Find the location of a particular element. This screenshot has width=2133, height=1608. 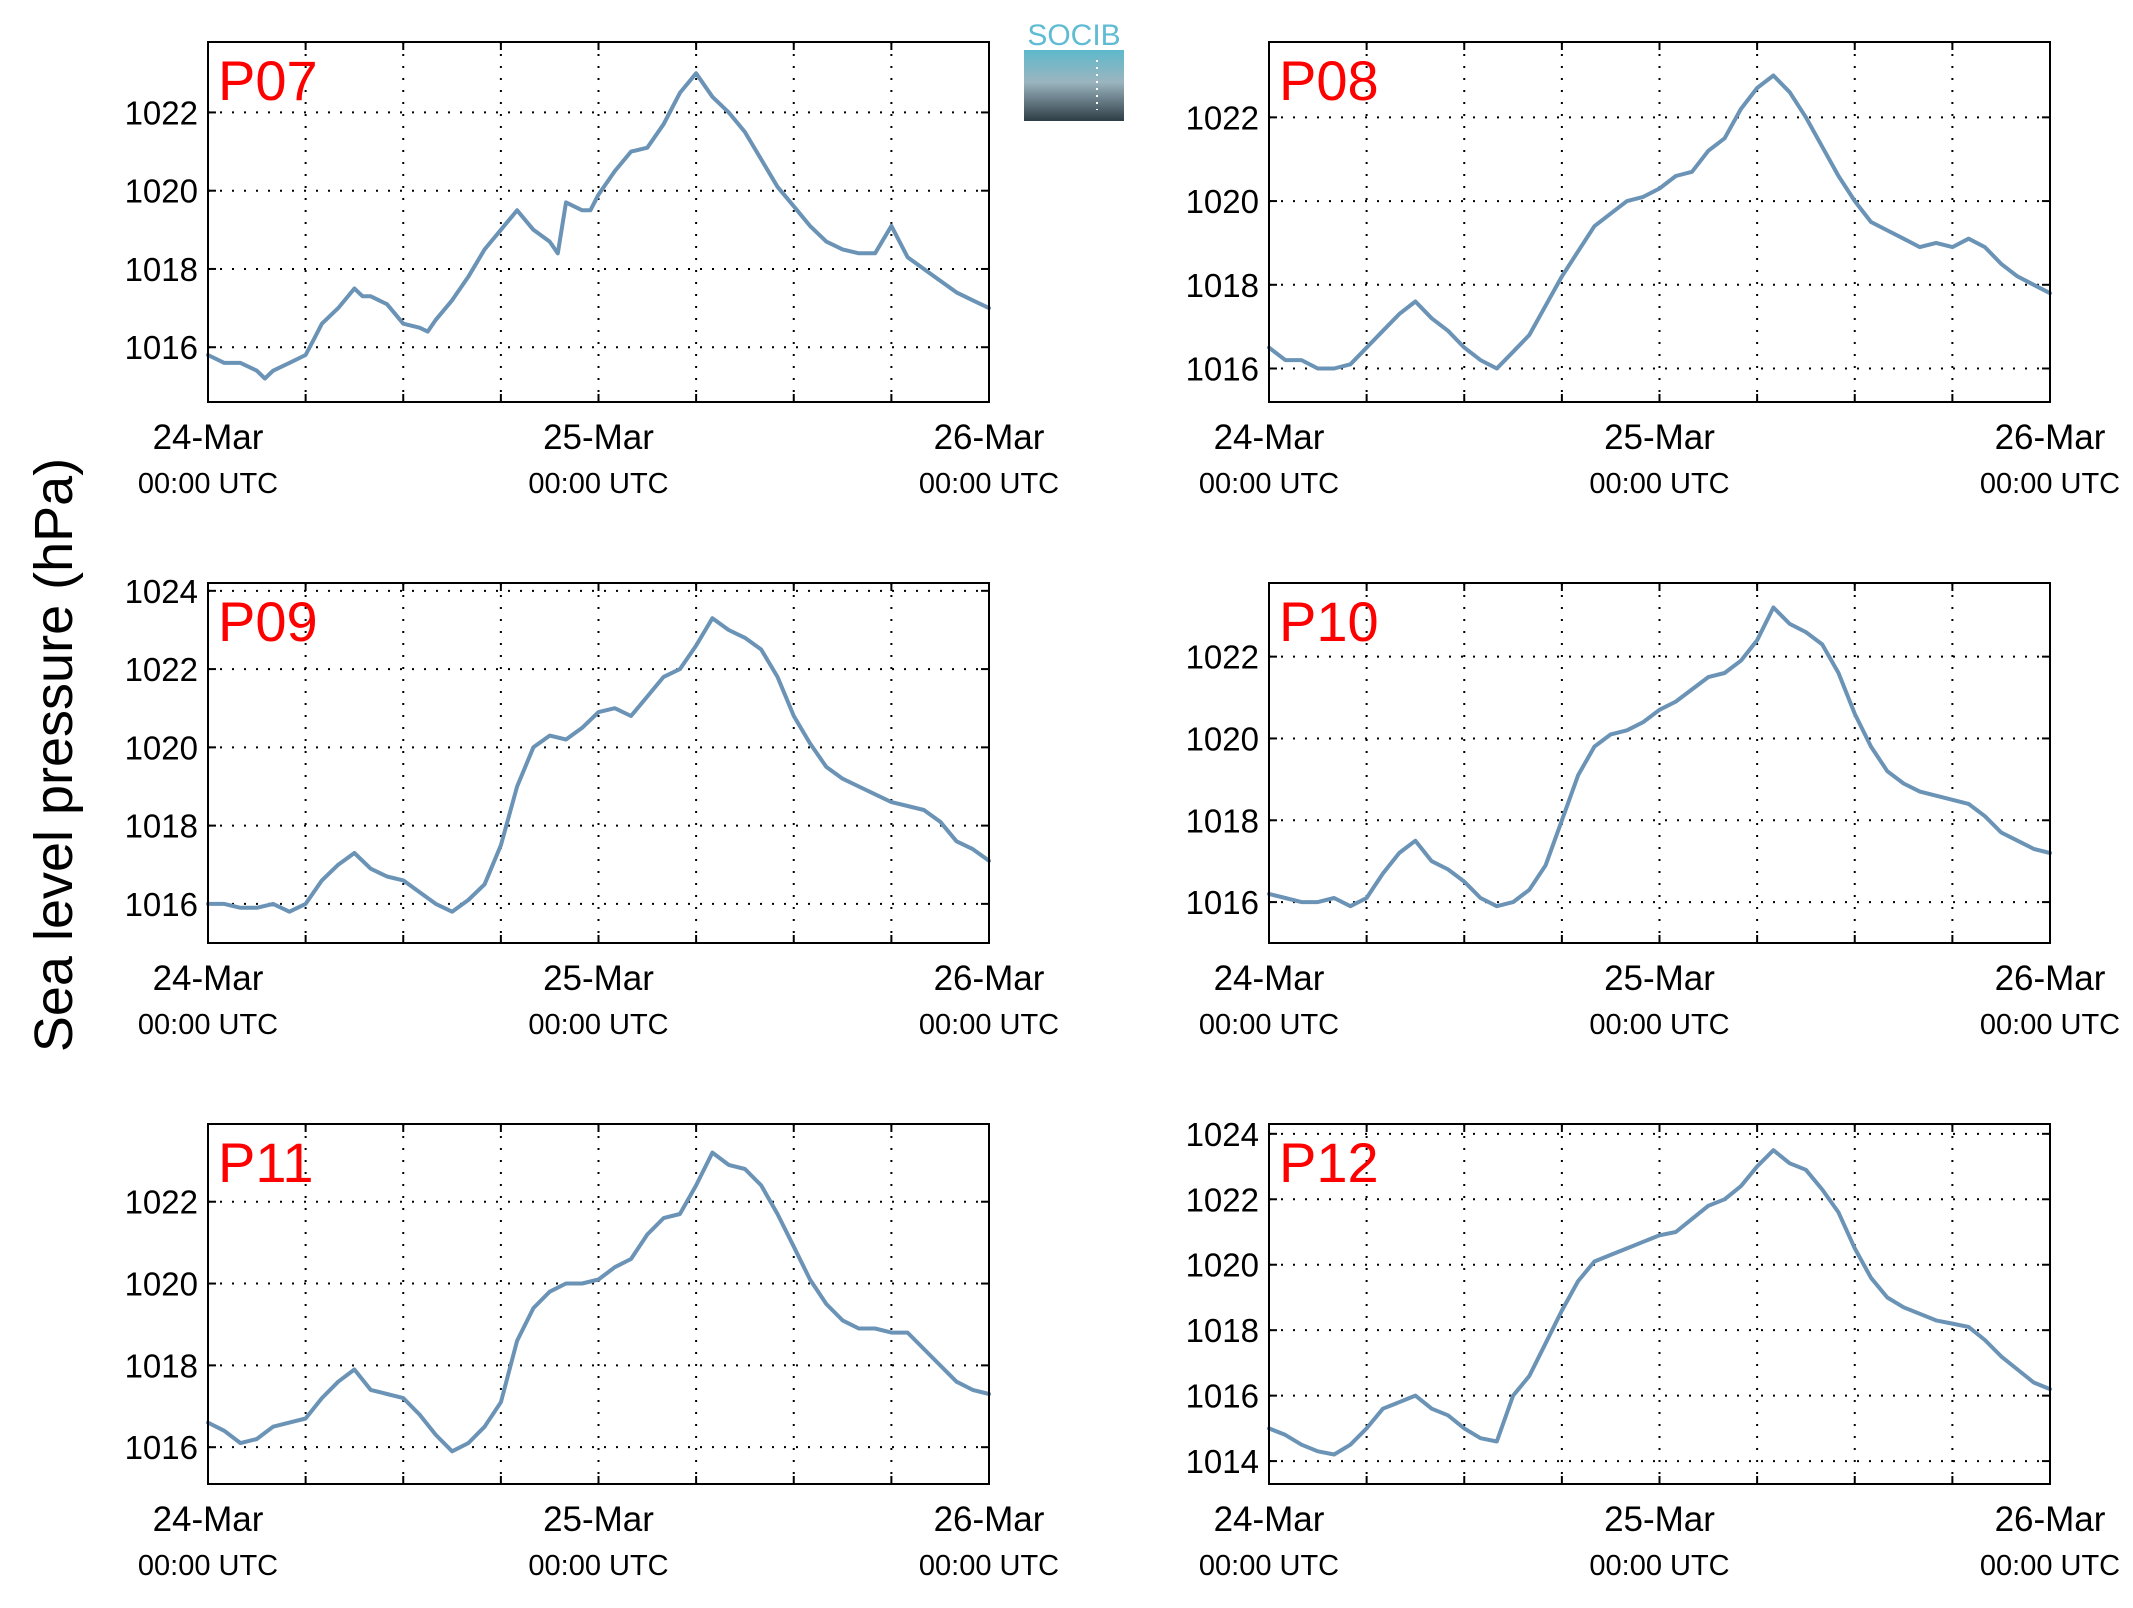

series-line-p09 is located at coordinates (598, 765).